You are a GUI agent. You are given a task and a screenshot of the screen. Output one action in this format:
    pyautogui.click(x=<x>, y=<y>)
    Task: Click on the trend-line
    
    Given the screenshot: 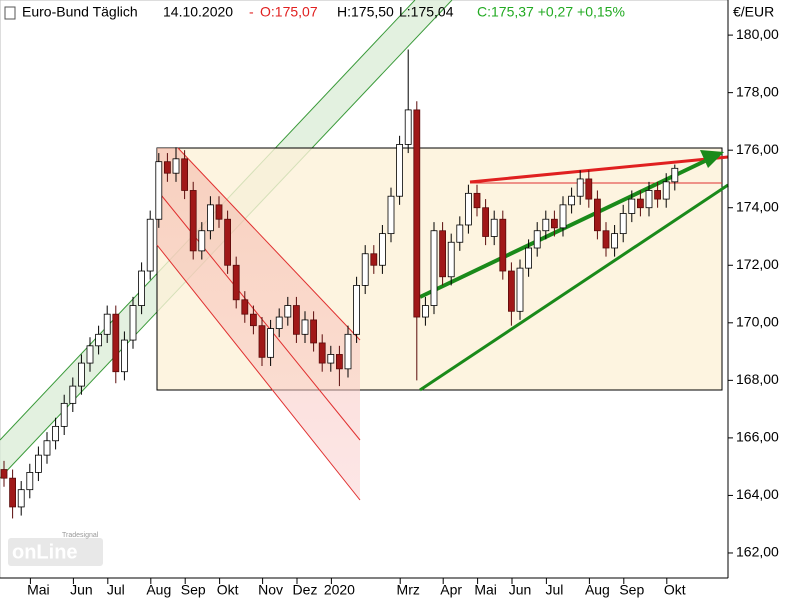 What is the action you would take?
    pyautogui.click(x=599, y=169)
    